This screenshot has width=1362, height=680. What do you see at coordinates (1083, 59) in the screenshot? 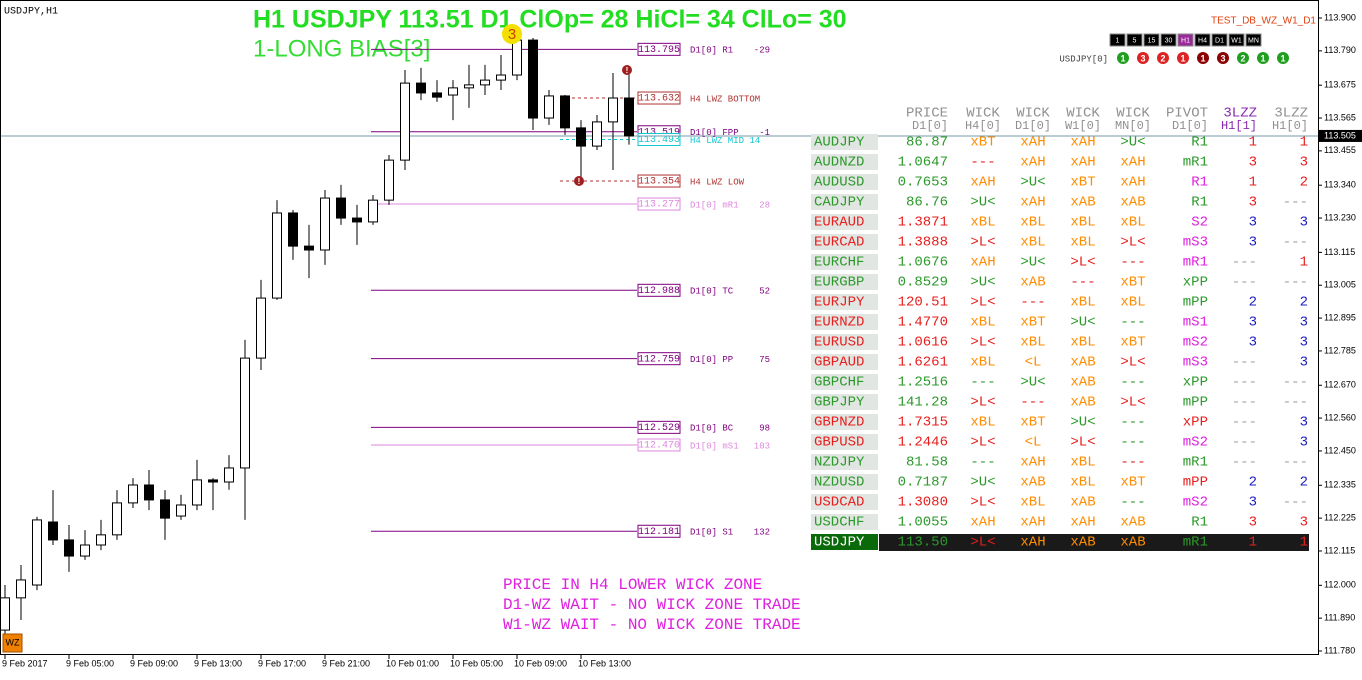
I see `status-label: USDJPY[0]` at bounding box center [1083, 59].